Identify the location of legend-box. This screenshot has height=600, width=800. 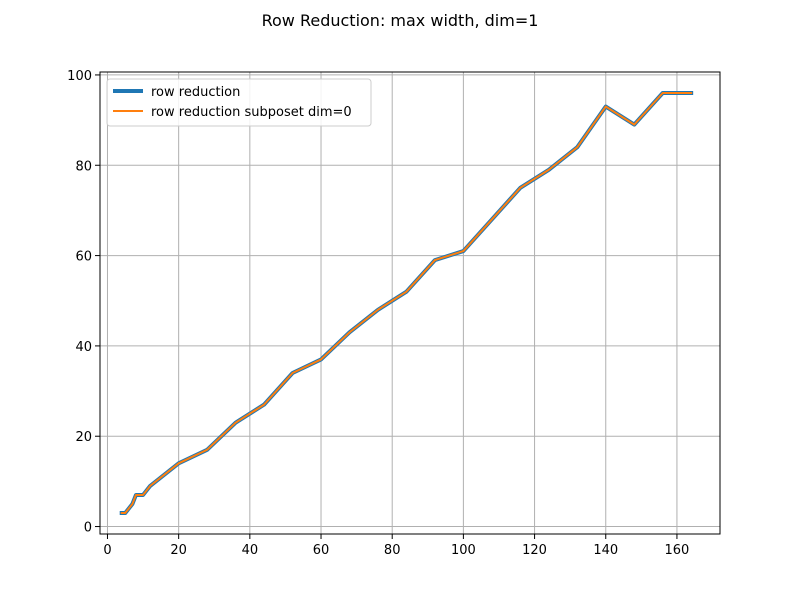
(239, 102).